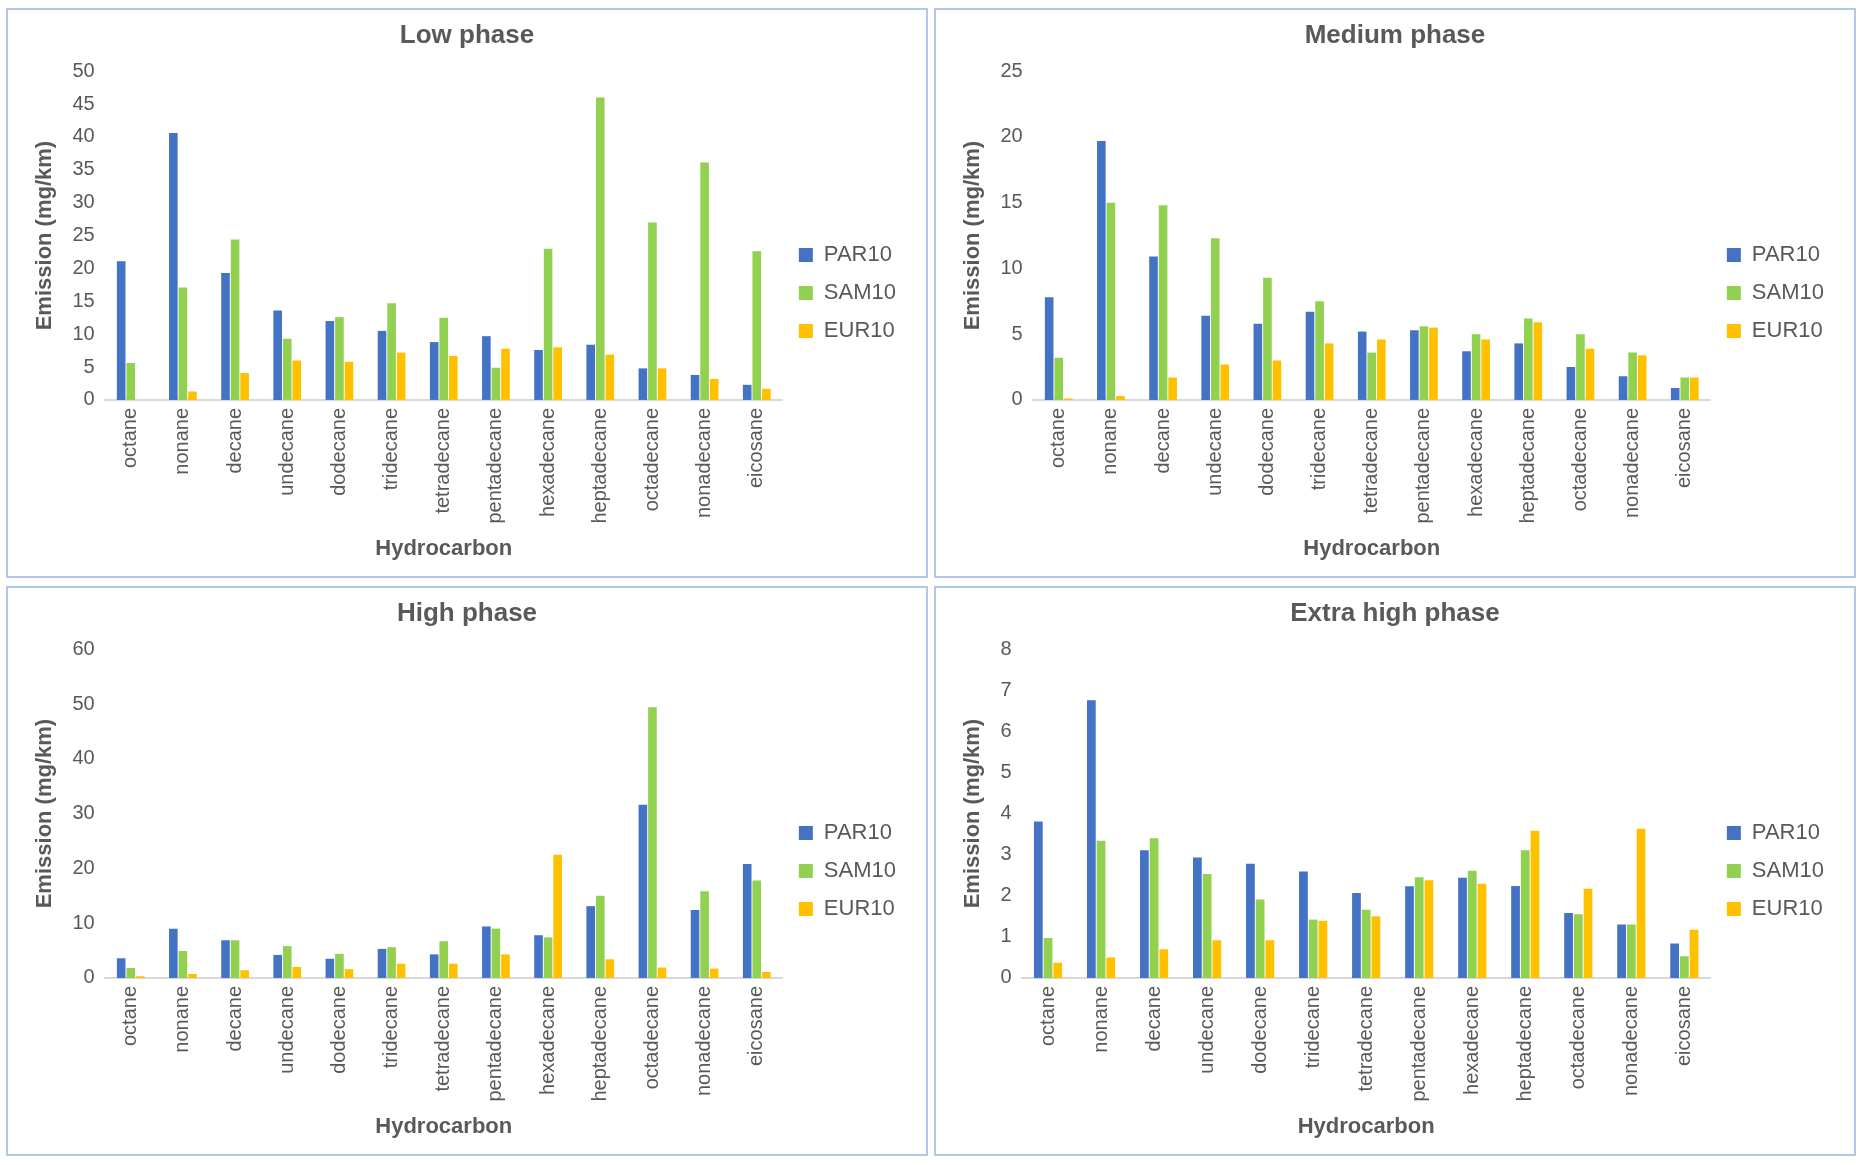 This screenshot has height=1165, width=1864. Describe the element at coordinates (1006, 647) in the screenshot. I see `y-tick-label: 8` at that location.